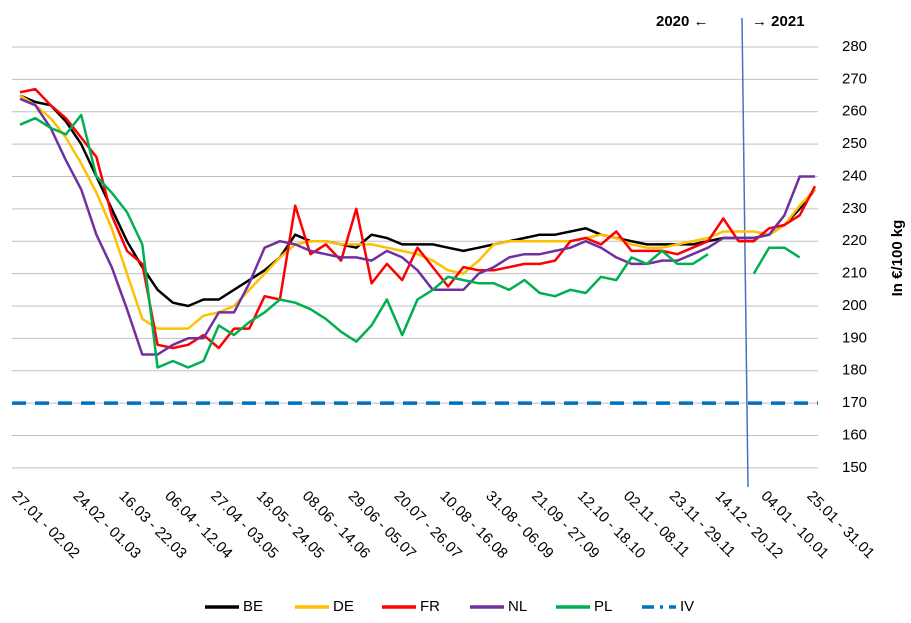  What do you see at coordinates (517, 606) in the screenshot?
I see `legend-label: NL` at bounding box center [517, 606].